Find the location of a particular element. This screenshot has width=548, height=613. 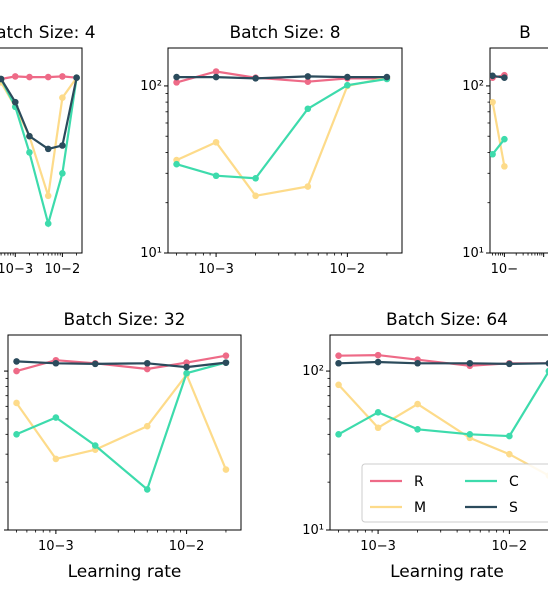

x-axis-label: Learning rate is located at coordinates (125, 572).